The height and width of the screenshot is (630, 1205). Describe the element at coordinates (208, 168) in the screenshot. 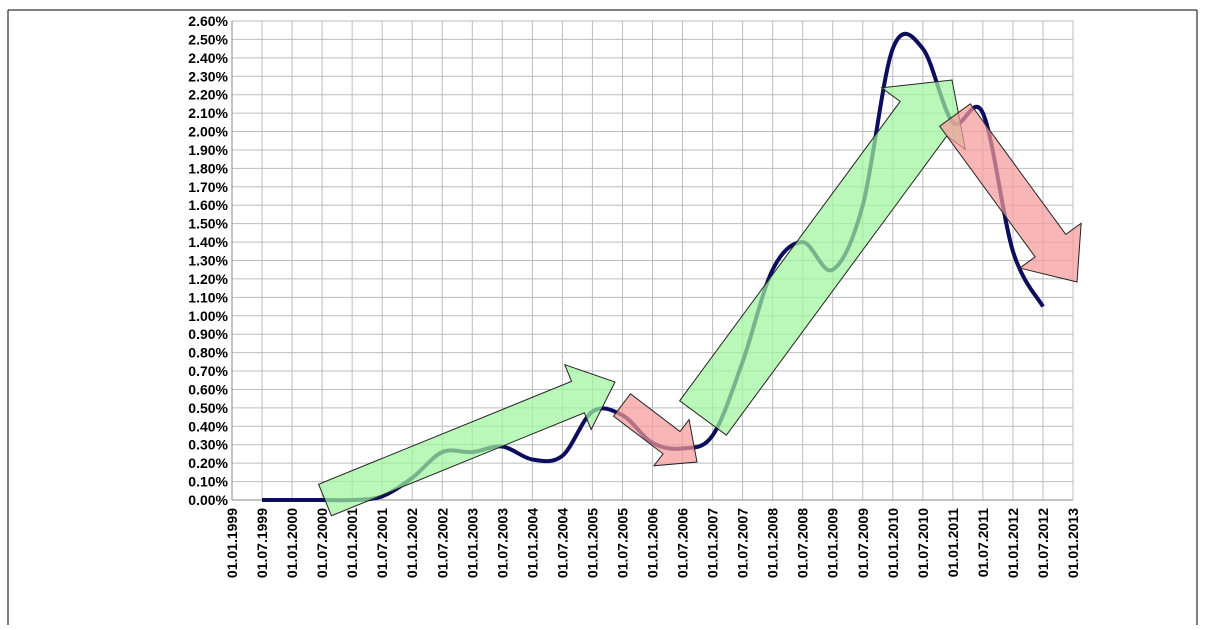

I see `y-tick-label: 1.80%` at that location.